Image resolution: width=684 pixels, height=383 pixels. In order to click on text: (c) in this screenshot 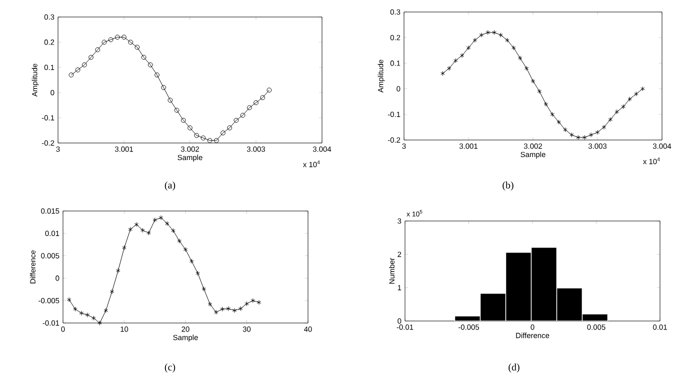, I will do `click(170, 368)`.